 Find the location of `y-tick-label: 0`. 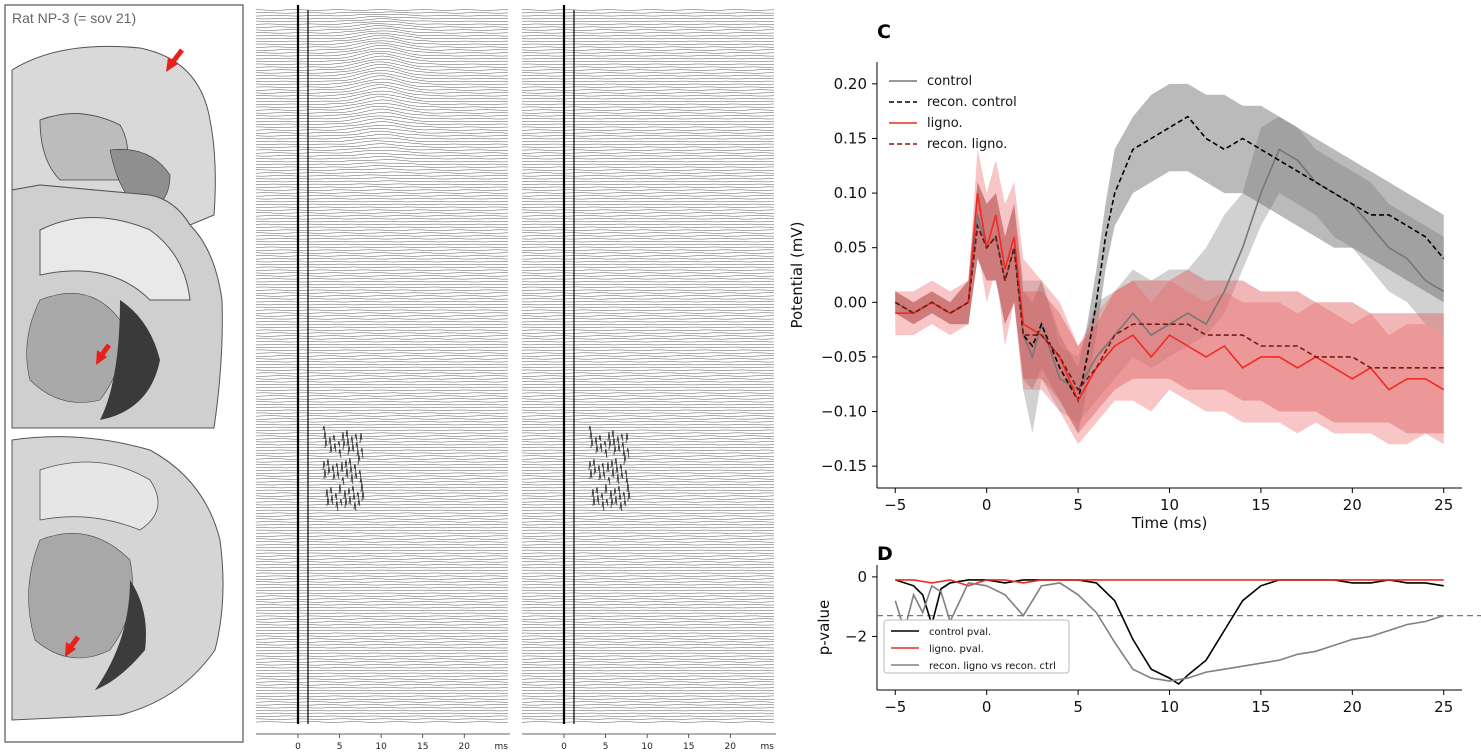

y-tick-label: 0 is located at coordinates (862, 577).